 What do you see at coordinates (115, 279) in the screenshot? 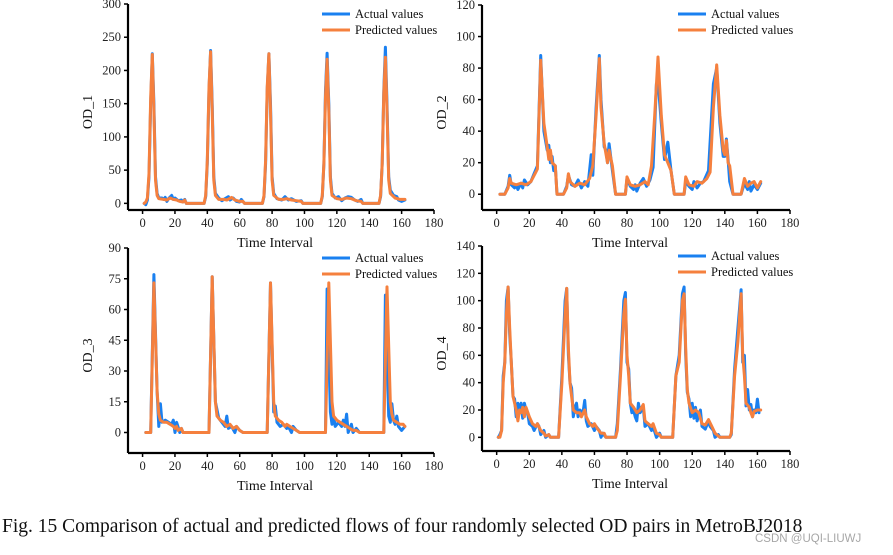
I see `y-tick-label: 75` at bounding box center [115, 279].